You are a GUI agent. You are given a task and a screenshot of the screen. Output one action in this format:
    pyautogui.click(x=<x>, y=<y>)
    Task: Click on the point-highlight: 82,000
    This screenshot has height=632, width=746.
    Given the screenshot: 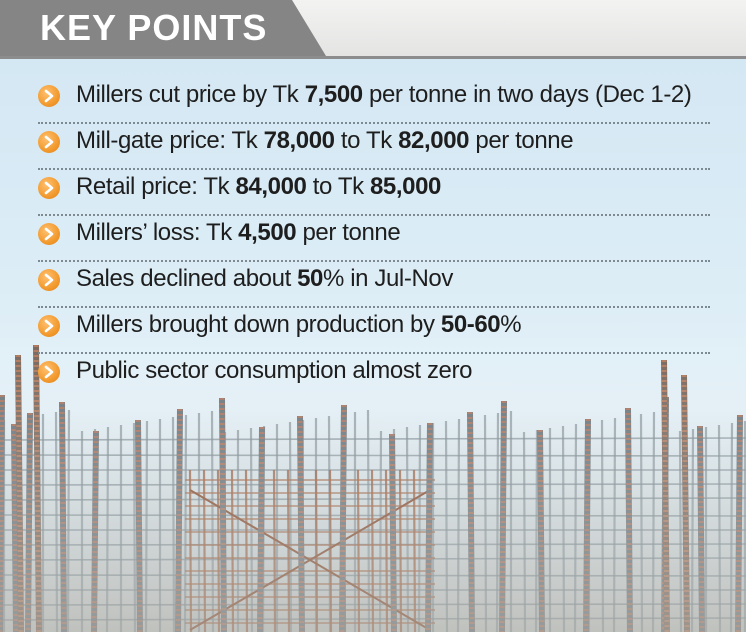 What is the action you would take?
    pyautogui.click(x=434, y=140)
    